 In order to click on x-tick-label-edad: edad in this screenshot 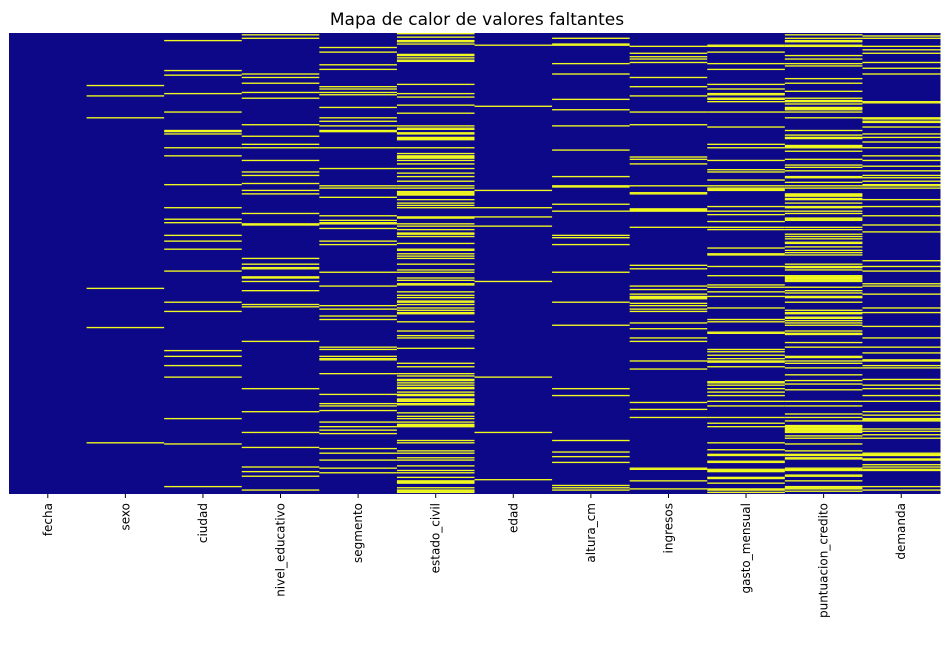, I will do `click(513, 518)`.